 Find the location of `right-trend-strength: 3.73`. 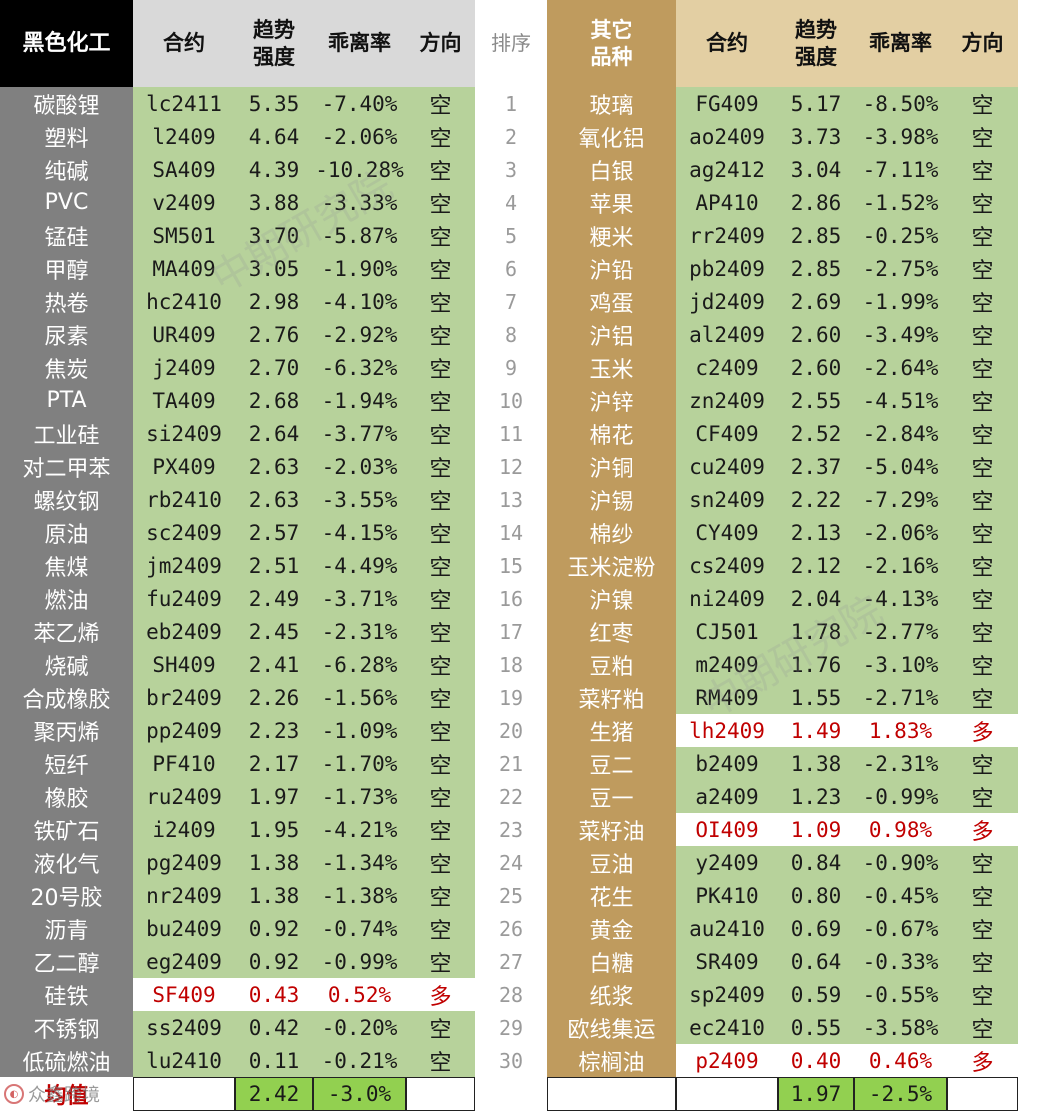

right-trend-strength: 3.73 is located at coordinates (816, 136).